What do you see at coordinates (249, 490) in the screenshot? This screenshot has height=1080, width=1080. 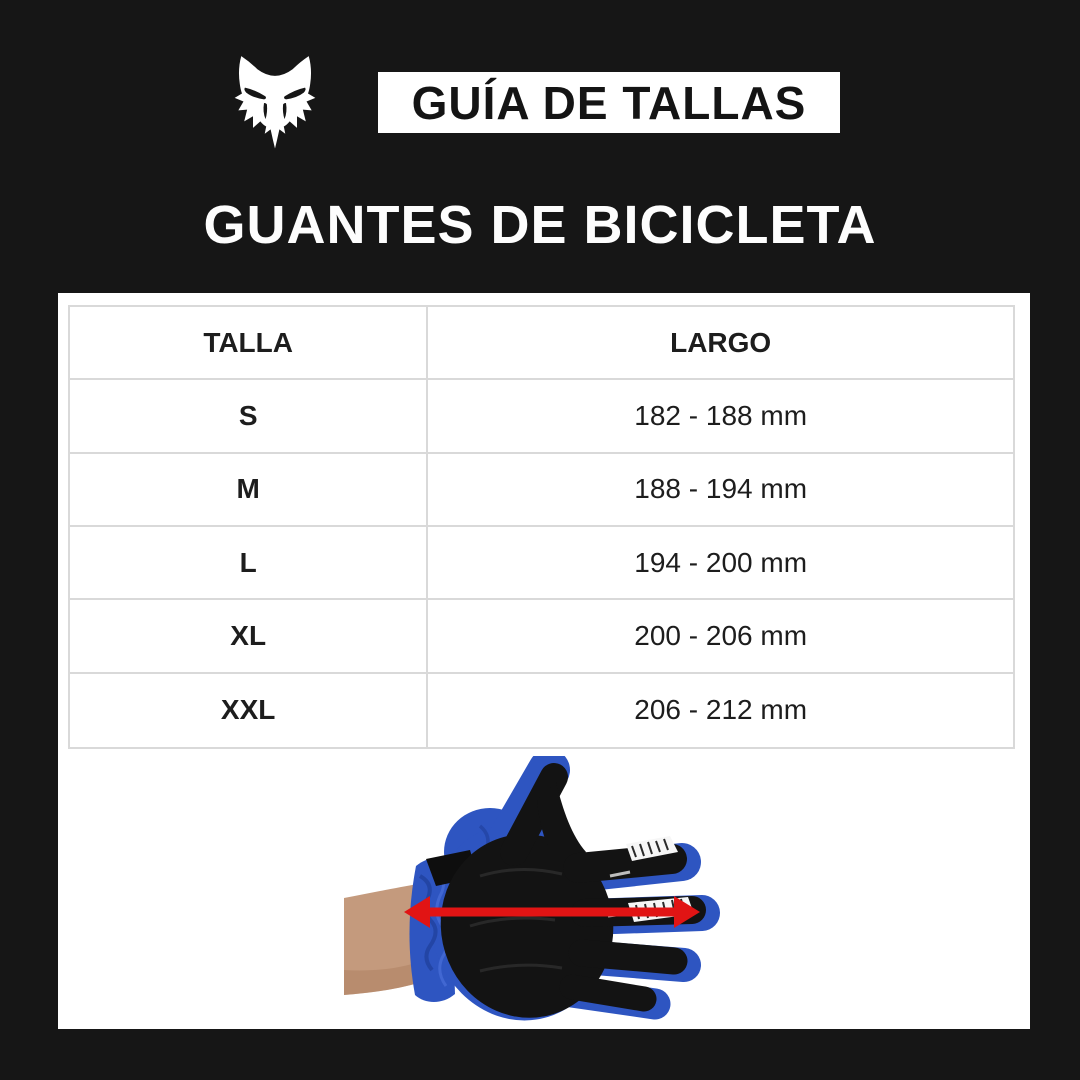 I see `size-cell-m: M` at bounding box center [249, 490].